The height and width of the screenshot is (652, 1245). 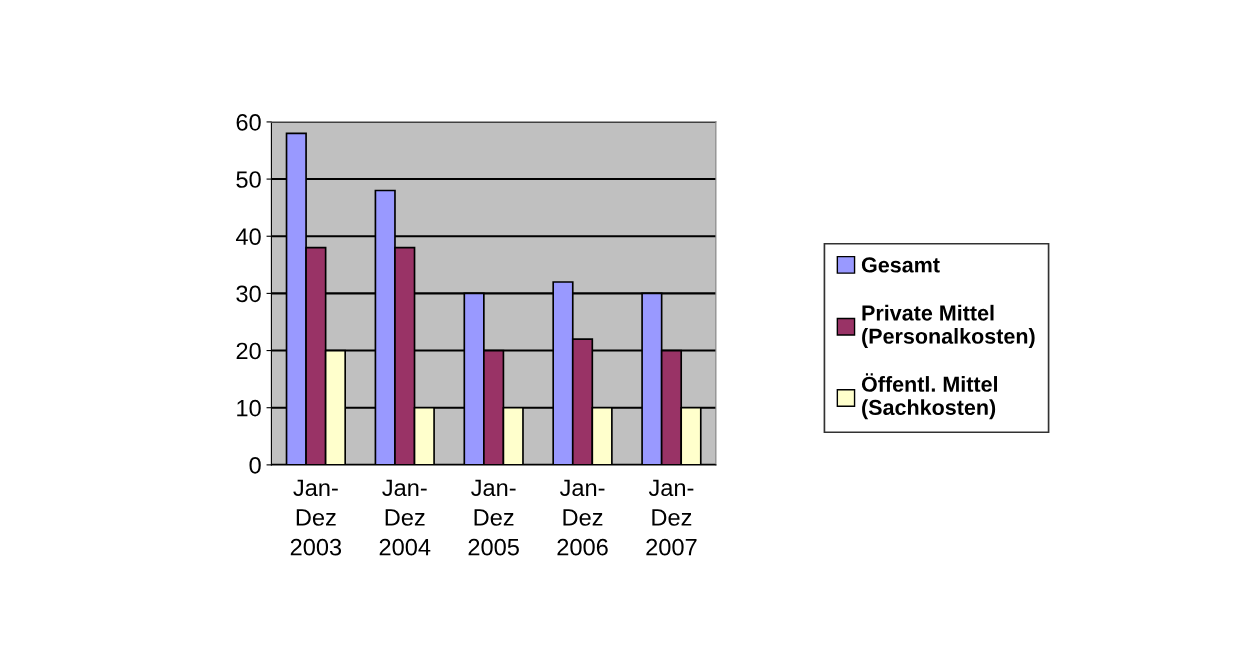 What do you see at coordinates (493, 517) in the screenshot?
I see `x-tick-label: Jan- Dez 2005` at bounding box center [493, 517].